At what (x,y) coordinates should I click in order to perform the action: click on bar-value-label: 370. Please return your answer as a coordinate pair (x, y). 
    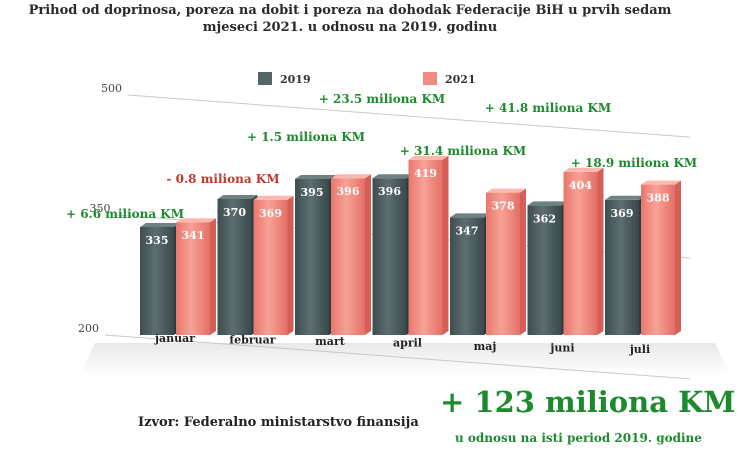
    Looking at the image, I should click on (234, 212).